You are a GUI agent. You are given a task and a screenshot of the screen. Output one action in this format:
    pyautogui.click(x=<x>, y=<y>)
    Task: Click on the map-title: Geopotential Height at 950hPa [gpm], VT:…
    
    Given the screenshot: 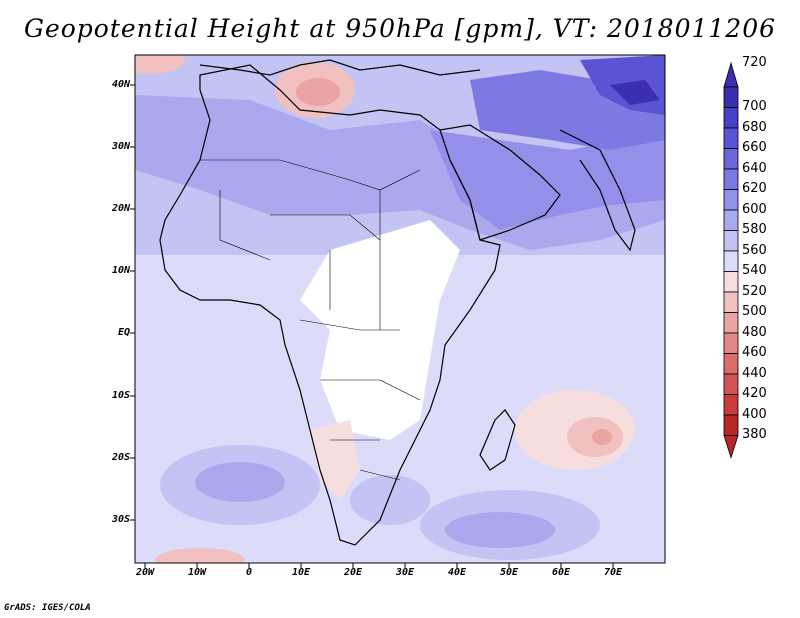 What is the action you would take?
    pyautogui.click(x=400, y=28)
    